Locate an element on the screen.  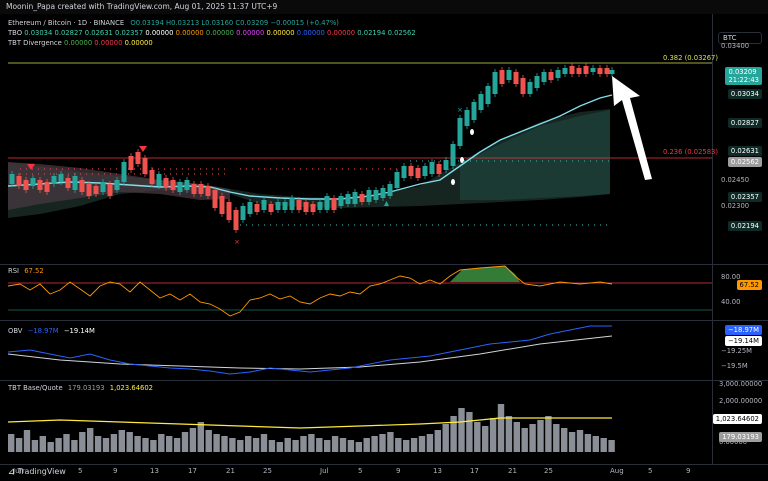
time-axis-label: 9 is located at coordinates (115, 471).